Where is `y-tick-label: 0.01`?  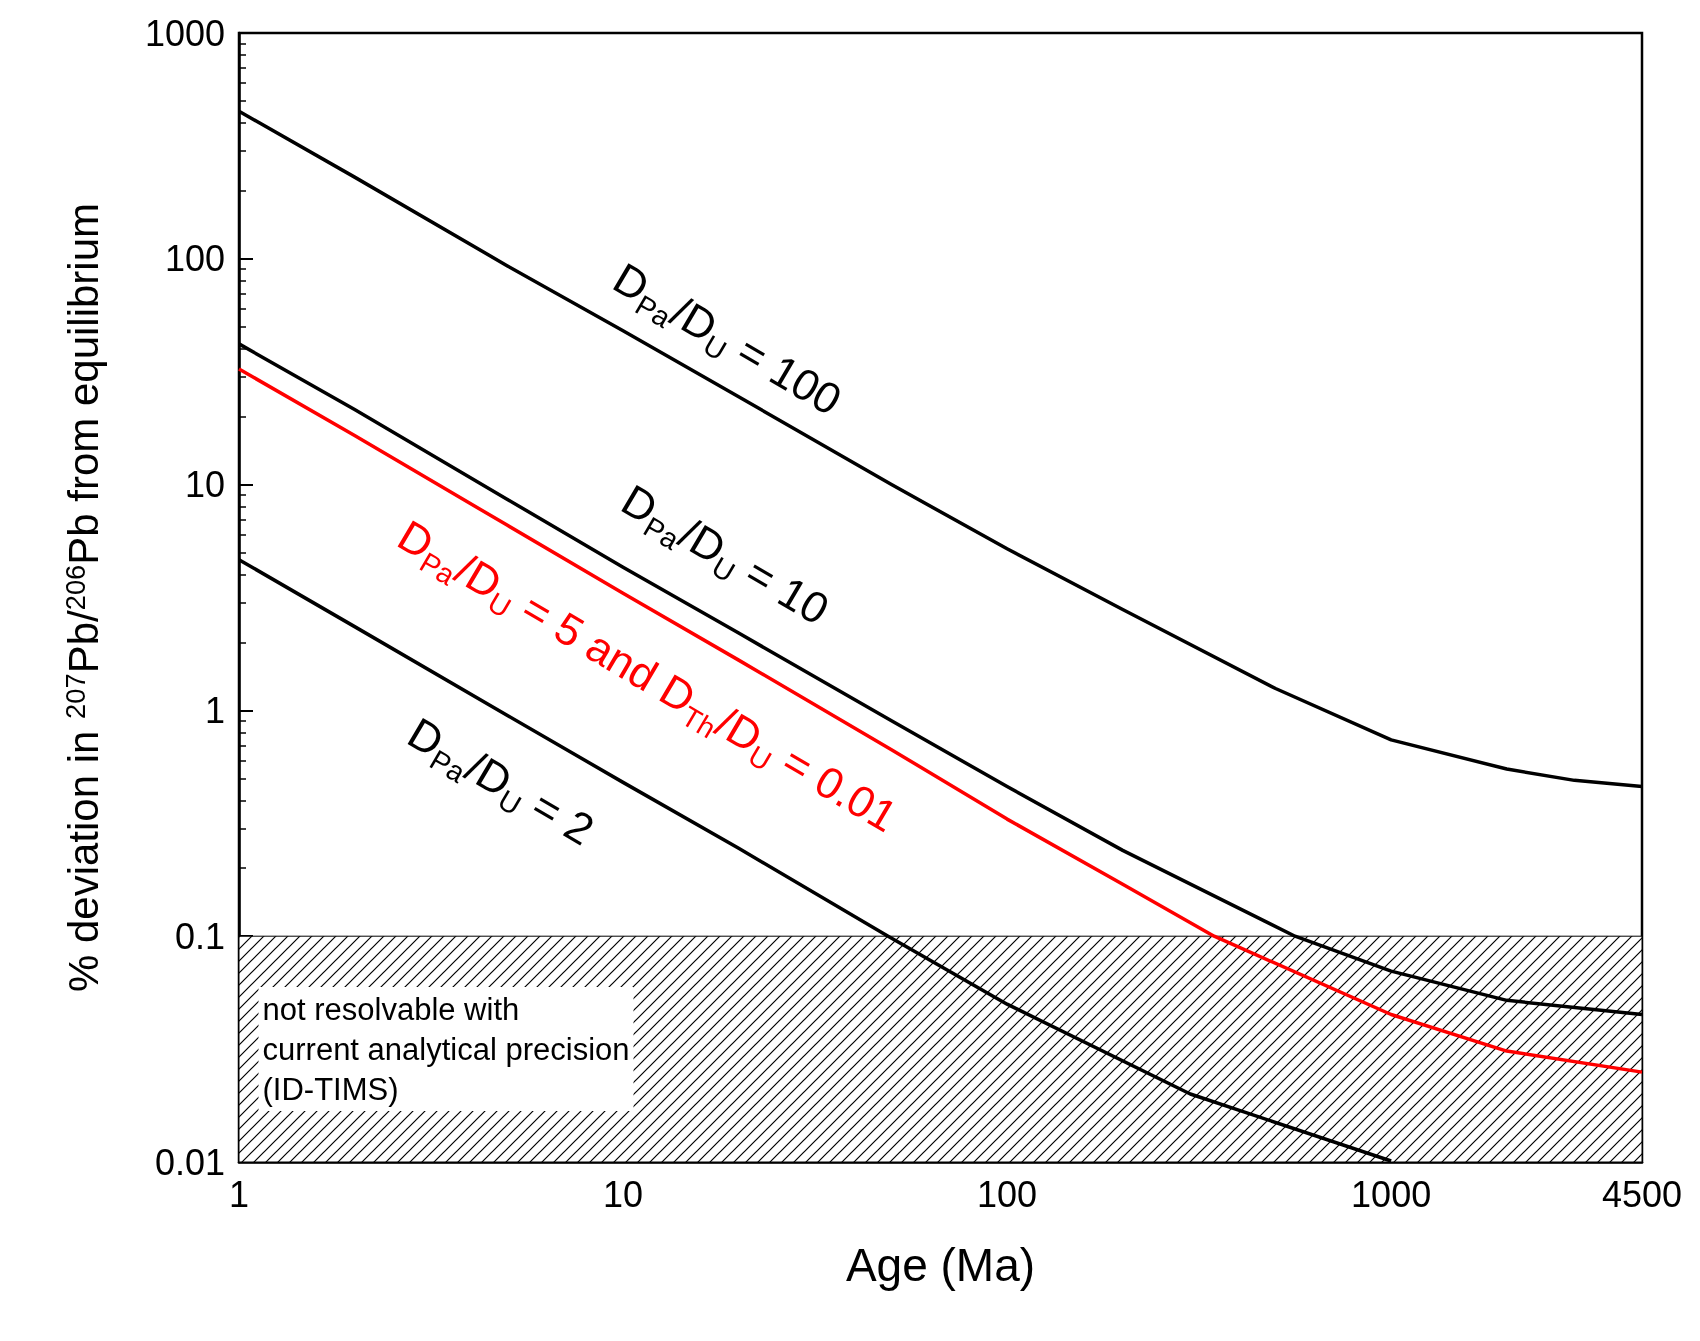 y-tick-label: 0.01 is located at coordinates (189, 1162).